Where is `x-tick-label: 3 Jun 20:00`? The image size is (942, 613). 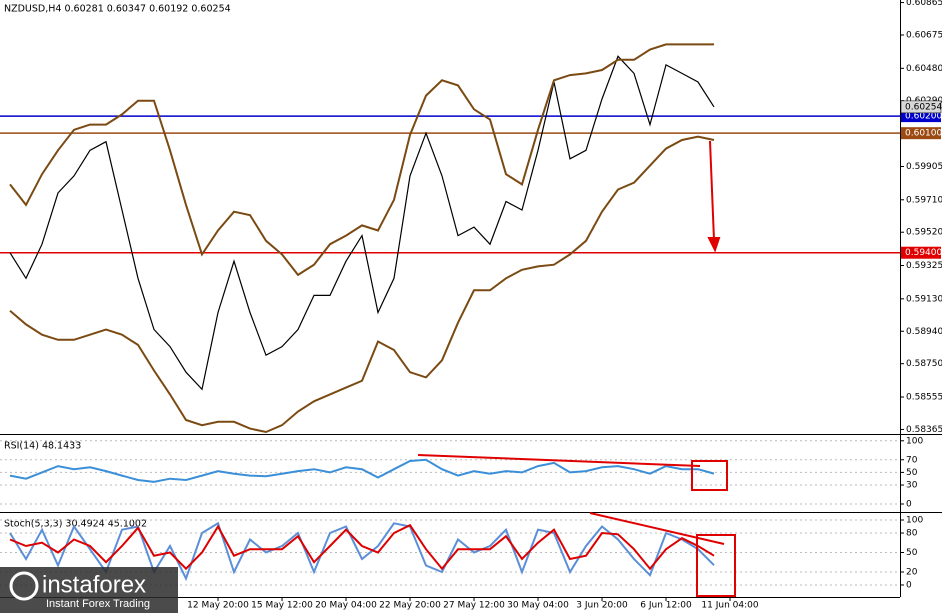 x-tick-label: 3 Jun 20:00 is located at coordinates (602, 606).